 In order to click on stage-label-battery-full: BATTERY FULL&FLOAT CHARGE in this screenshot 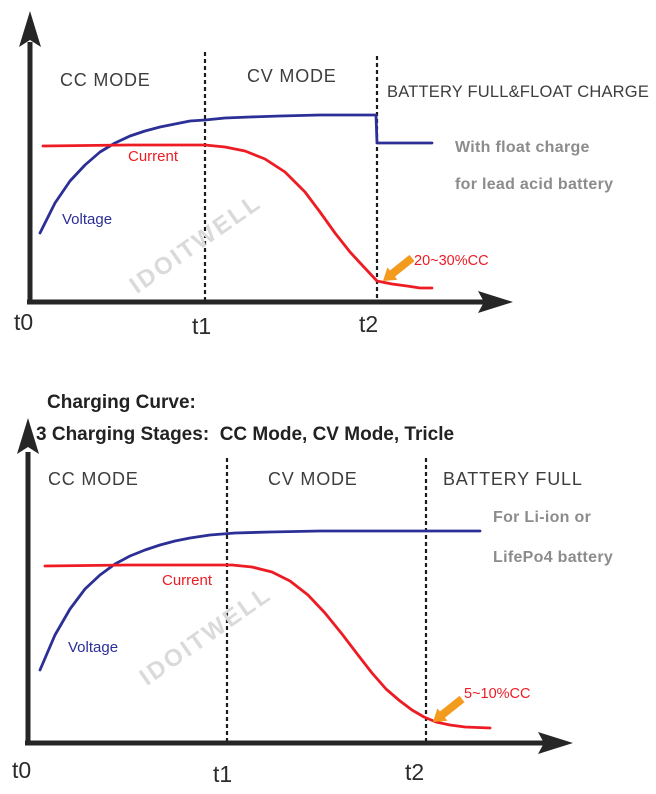, I will do `click(518, 92)`.